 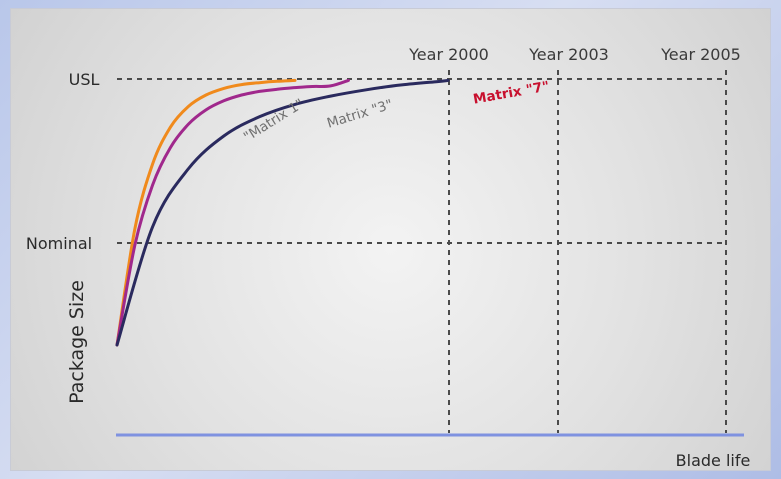 What do you see at coordinates (77, 342) in the screenshot?
I see `y-axis-label: Package Size` at bounding box center [77, 342].